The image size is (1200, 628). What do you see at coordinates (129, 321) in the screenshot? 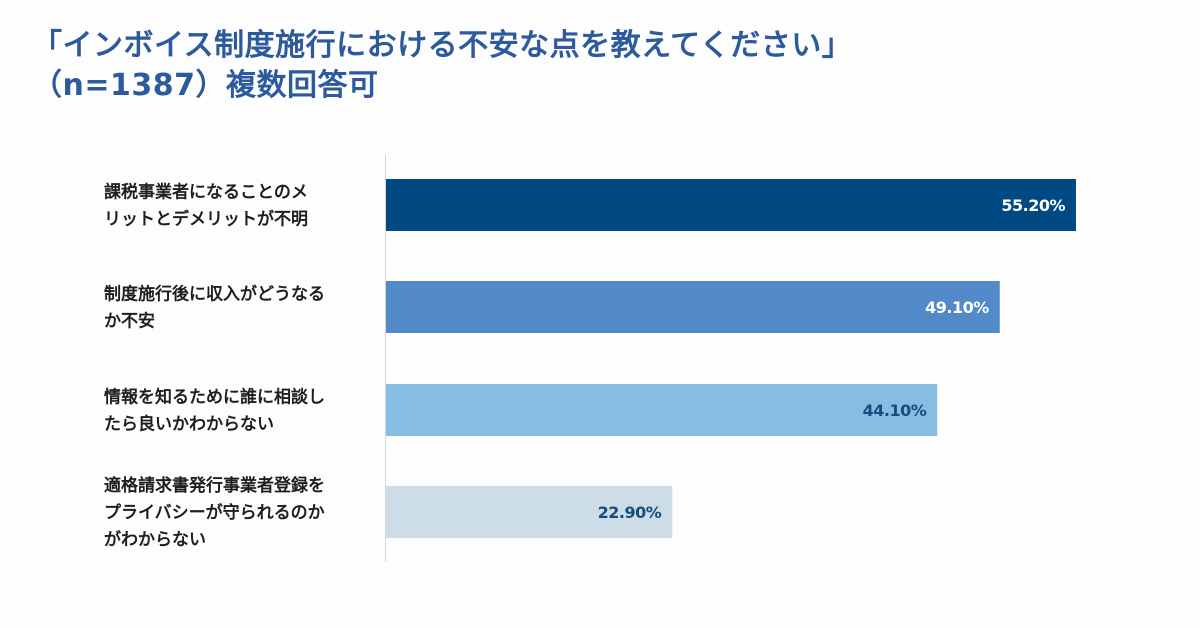
I see `category-label-2-line-2: か不安` at bounding box center [129, 321].